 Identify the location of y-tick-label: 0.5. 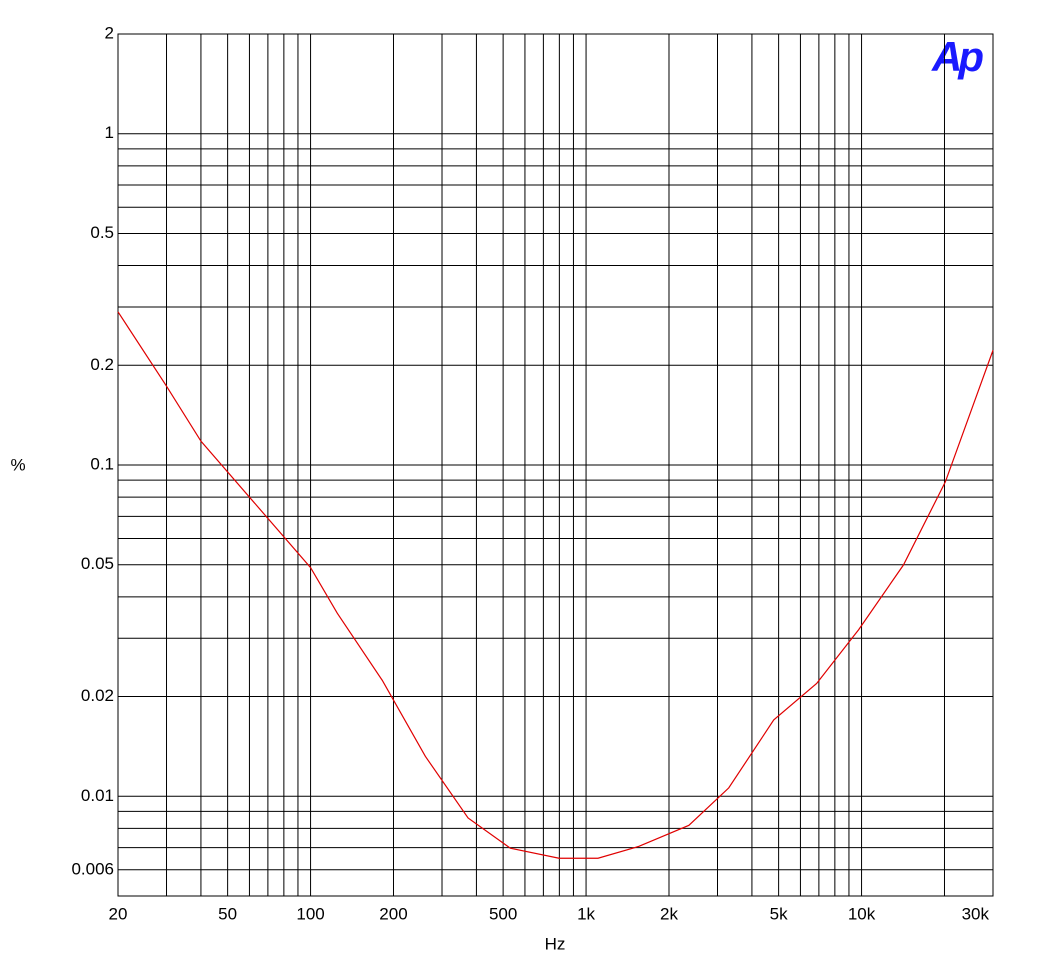
(102, 232).